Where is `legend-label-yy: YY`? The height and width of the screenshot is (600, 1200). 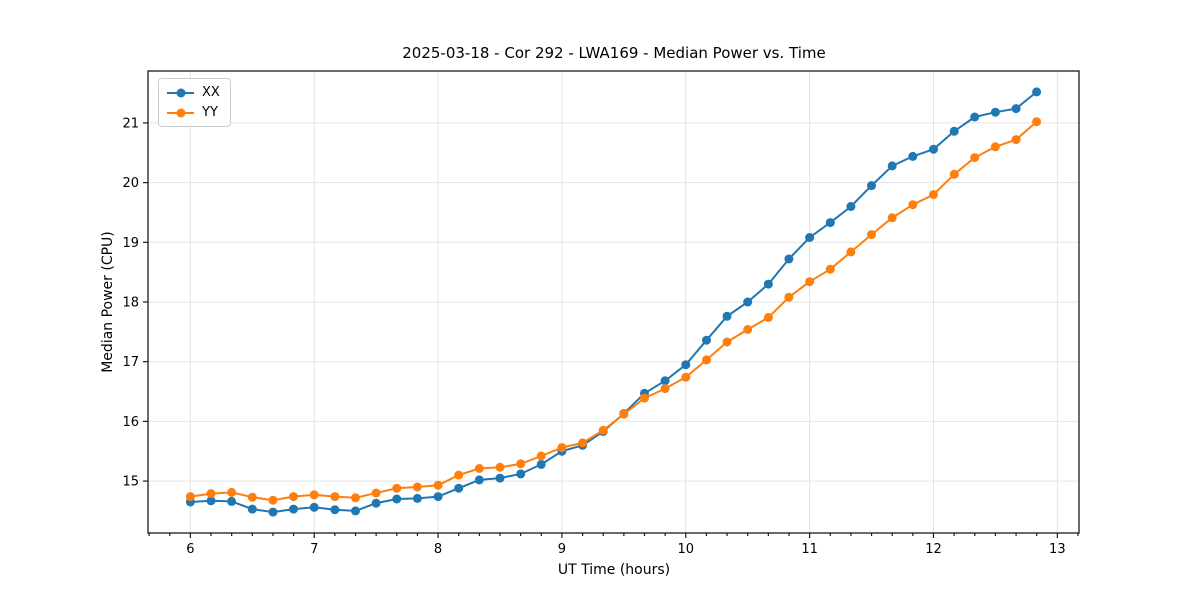
legend-label-yy: YY is located at coordinates (210, 112).